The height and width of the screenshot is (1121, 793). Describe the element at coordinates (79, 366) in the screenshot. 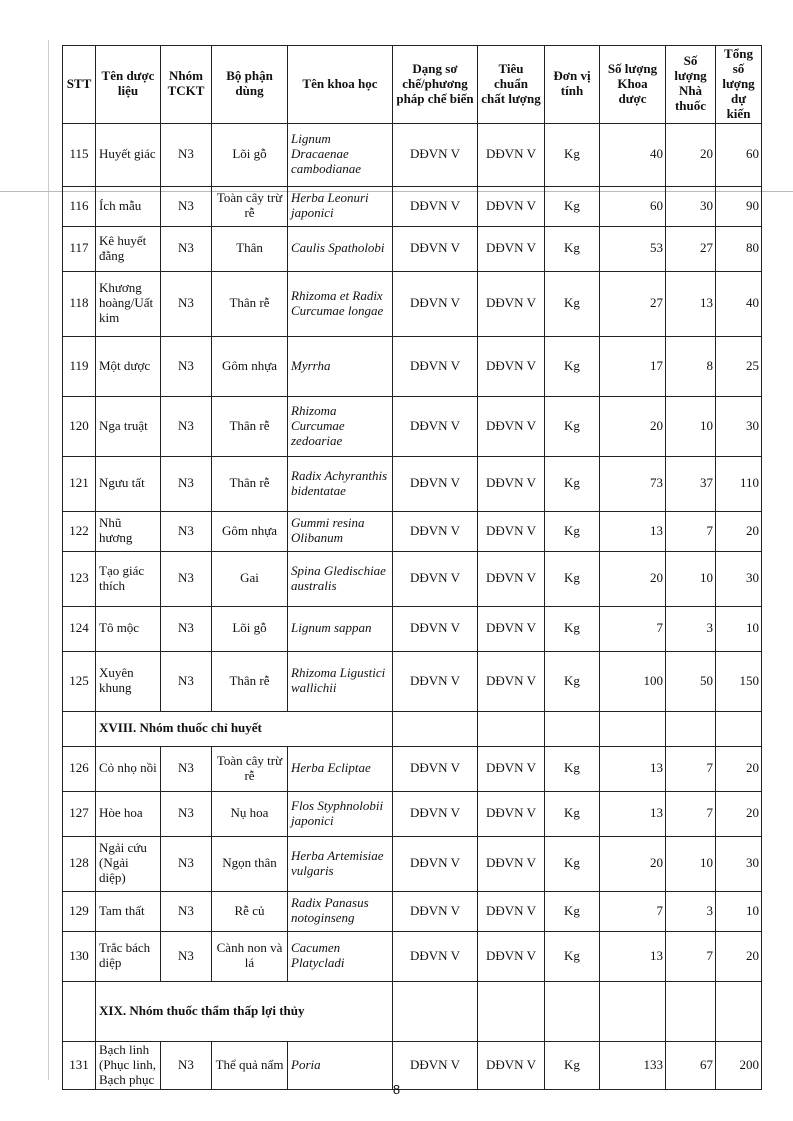

I see `cell-stt: 119` at that location.